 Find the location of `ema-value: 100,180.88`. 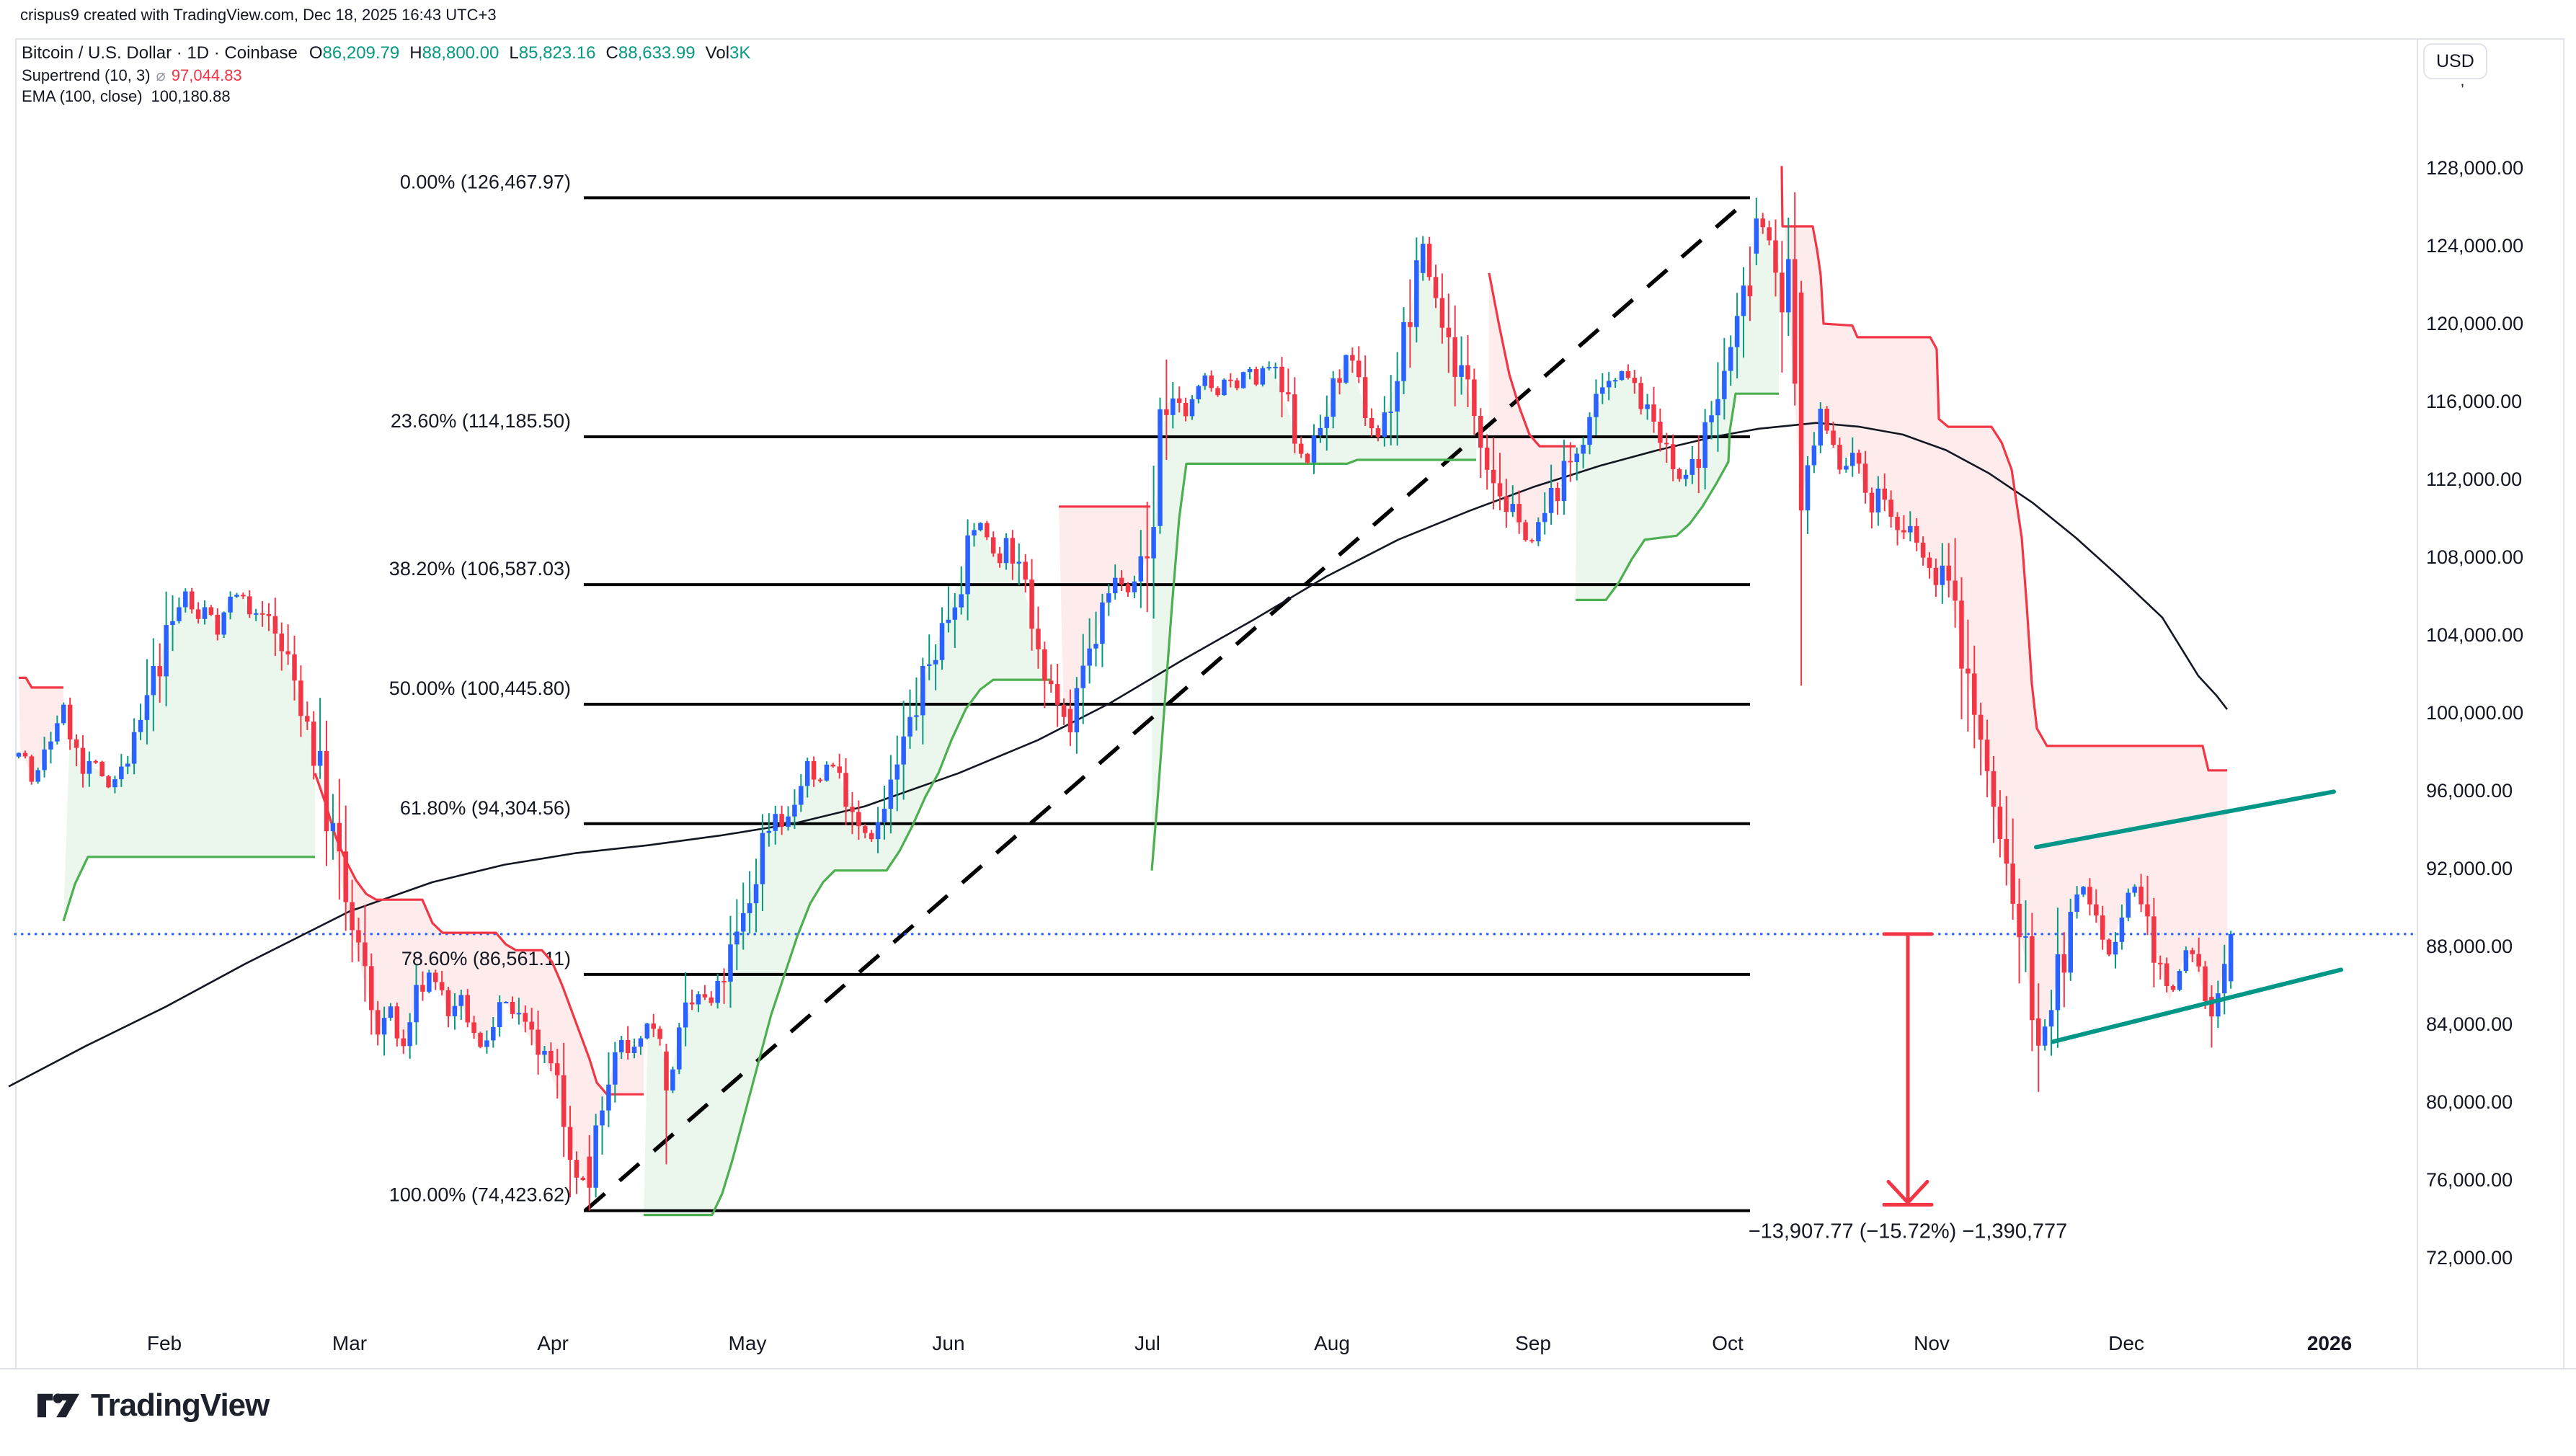

ema-value: 100,180.88 is located at coordinates (191, 96).